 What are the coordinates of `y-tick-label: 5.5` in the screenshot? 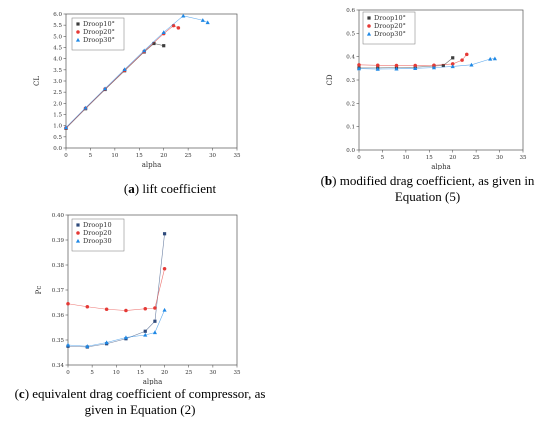 It's located at (57, 26).